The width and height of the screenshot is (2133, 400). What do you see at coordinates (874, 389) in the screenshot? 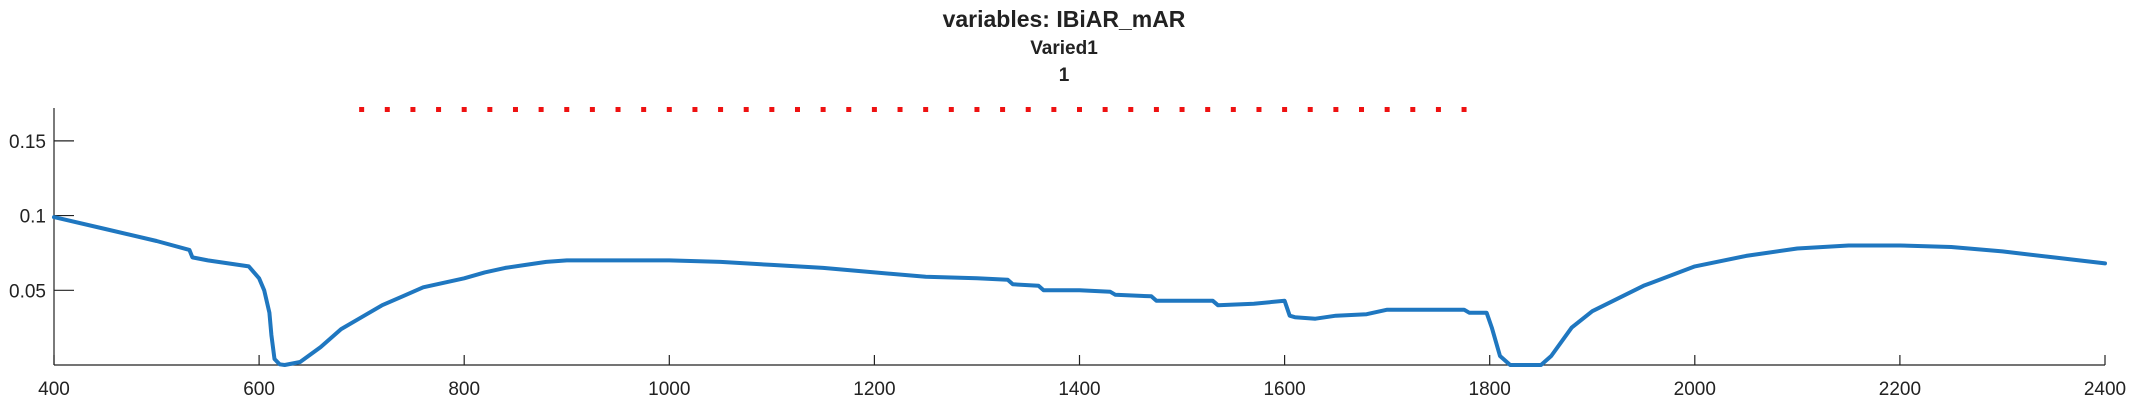
I see `x-tick-label: 1200` at bounding box center [874, 389].